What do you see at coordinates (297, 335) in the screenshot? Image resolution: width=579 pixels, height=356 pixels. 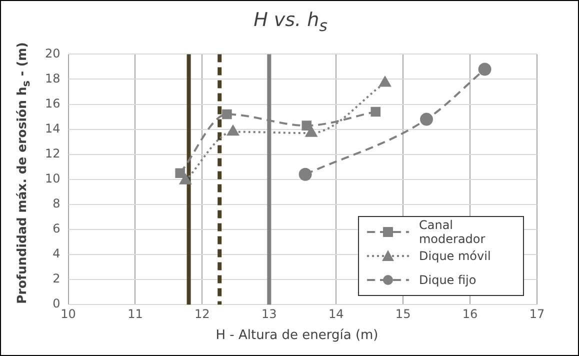 I see `x-axis-title: H - Altura de energía (m)` at bounding box center [297, 335].